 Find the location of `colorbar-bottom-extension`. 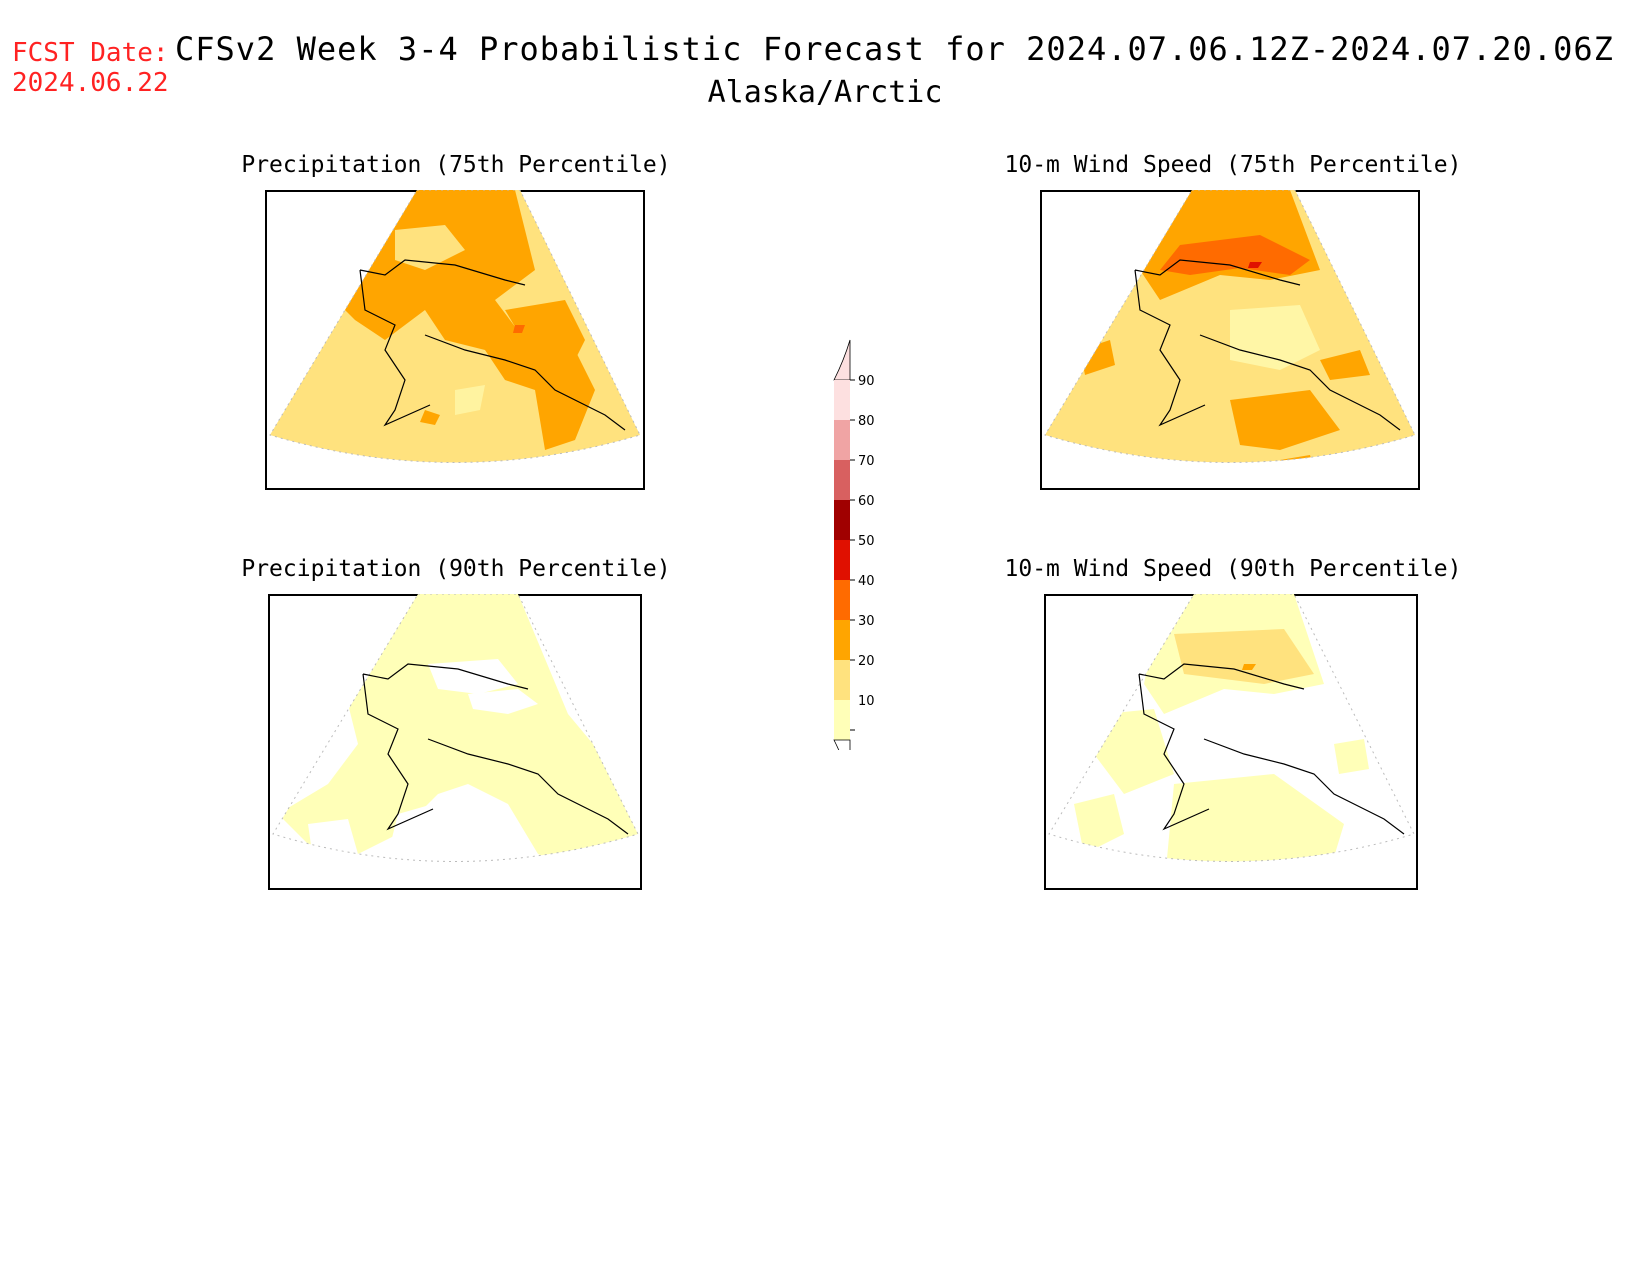

colorbar-bottom-extension is located at coordinates (842, 744).